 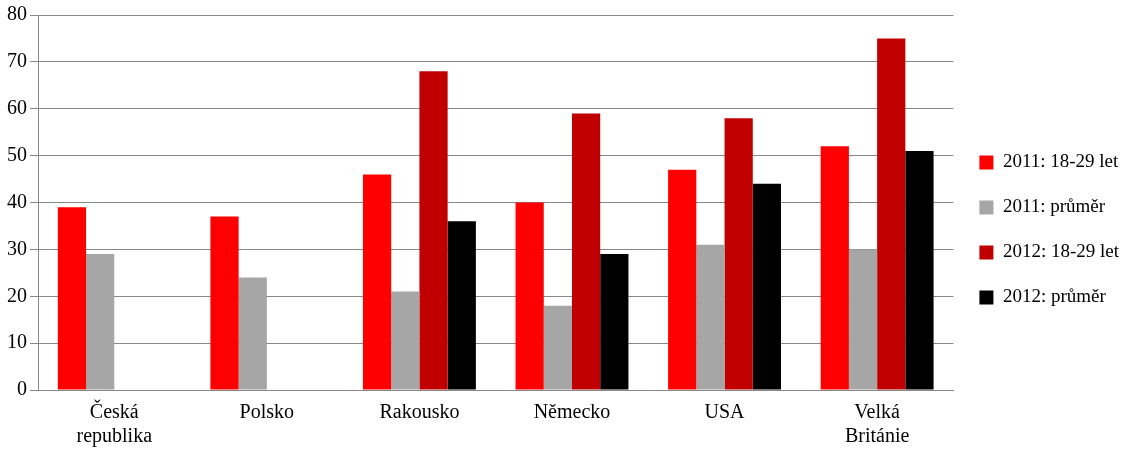 What do you see at coordinates (17, 13) in the screenshot?
I see `y-tick-label: 80` at bounding box center [17, 13].